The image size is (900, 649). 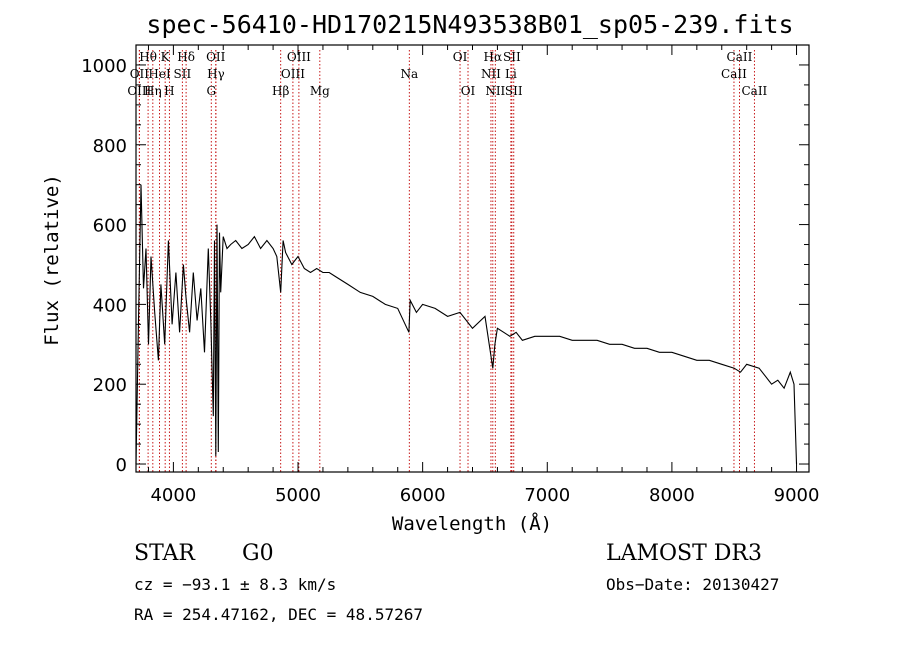 I want to click on spectral-line-label: Hδ, so click(x=186, y=57).